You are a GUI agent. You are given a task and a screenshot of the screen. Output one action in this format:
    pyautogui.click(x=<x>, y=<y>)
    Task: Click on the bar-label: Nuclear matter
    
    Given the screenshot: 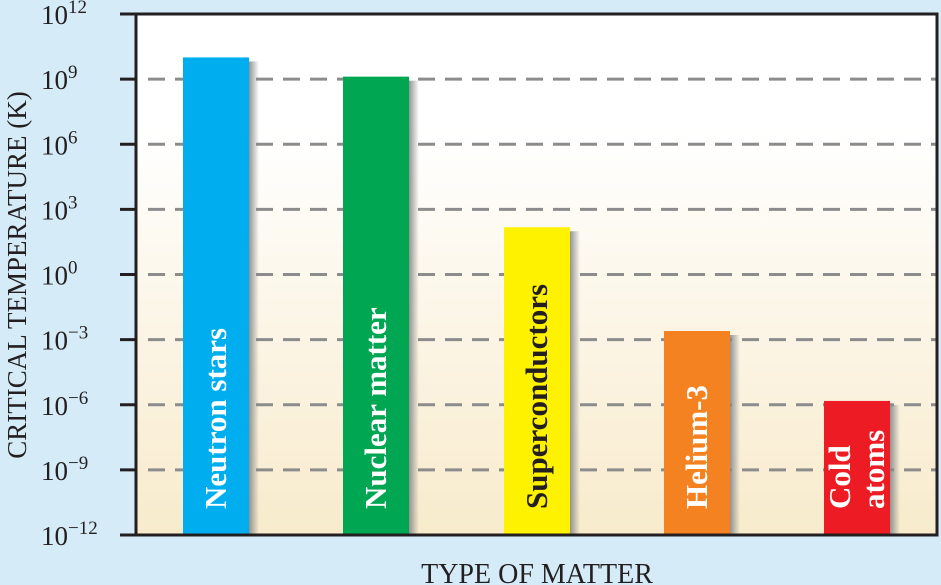 What is the action you would take?
    pyautogui.click(x=375, y=408)
    